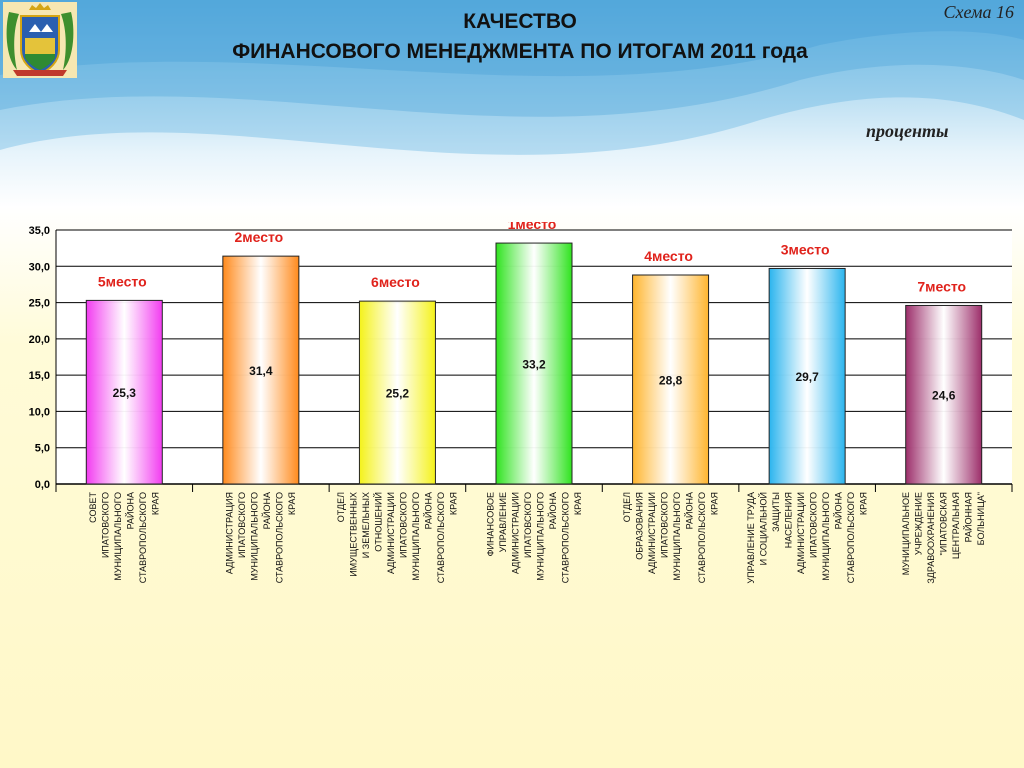 This screenshot has width=1024, height=768. Describe the element at coordinates (788, 520) in the screenshot. I see `category-label-line: НАСЕЛЕНИЯ` at that location.